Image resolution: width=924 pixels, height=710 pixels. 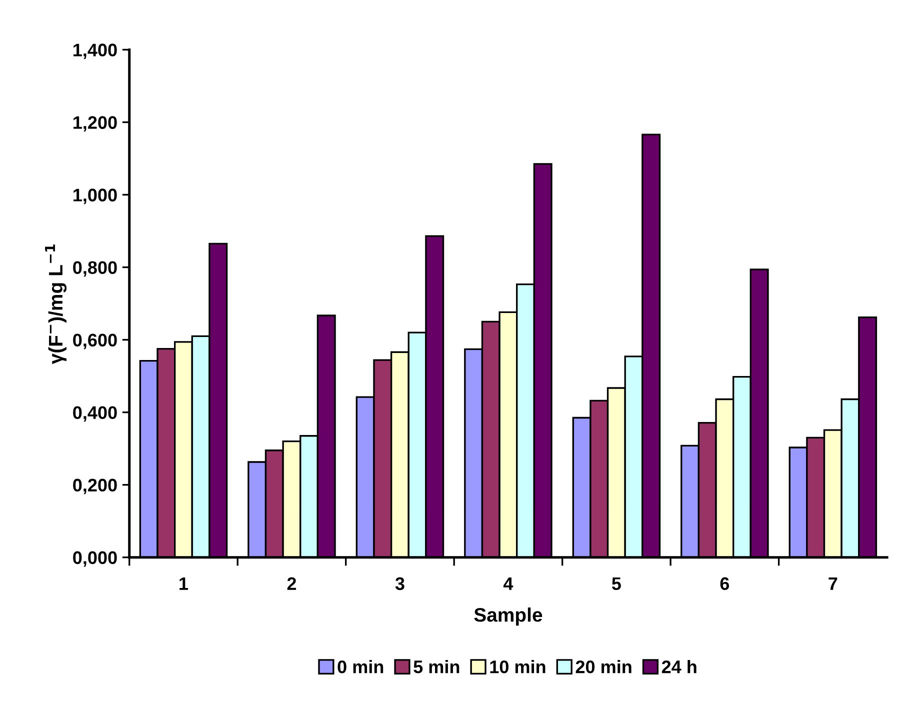 I want to click on y-tick-label: 0,200, so click(x=95, y=486).